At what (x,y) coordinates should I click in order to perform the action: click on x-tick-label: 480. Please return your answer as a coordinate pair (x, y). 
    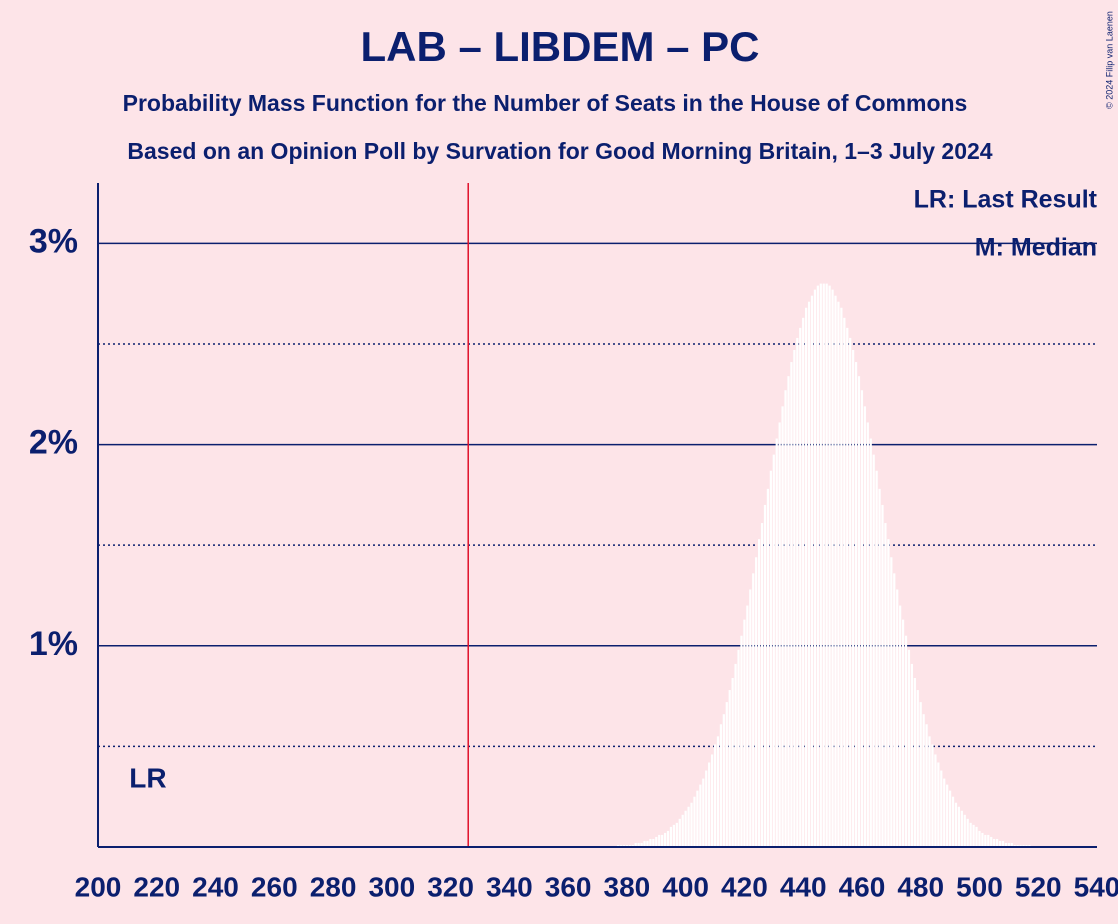
    Looking at the image, I should click on (920, 886).